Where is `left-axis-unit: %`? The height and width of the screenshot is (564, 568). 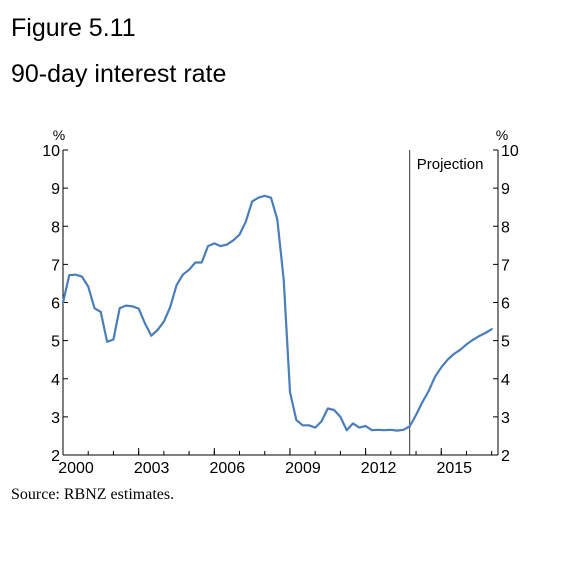
left-axis-unit: % is located at coordinates (59, 135).